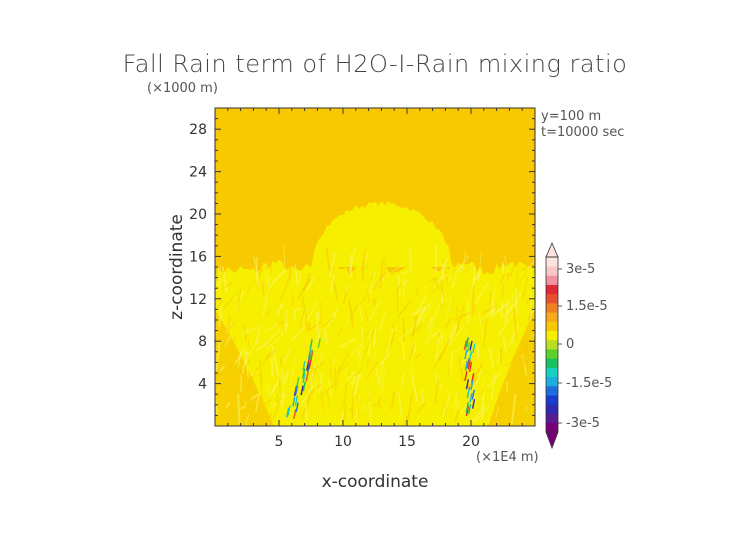 The height and width of the screenshot is (537, 752). Describe the element at coordinates (571, 116) in the screenshot. I see `annotation-y: y=100 m` at that location.